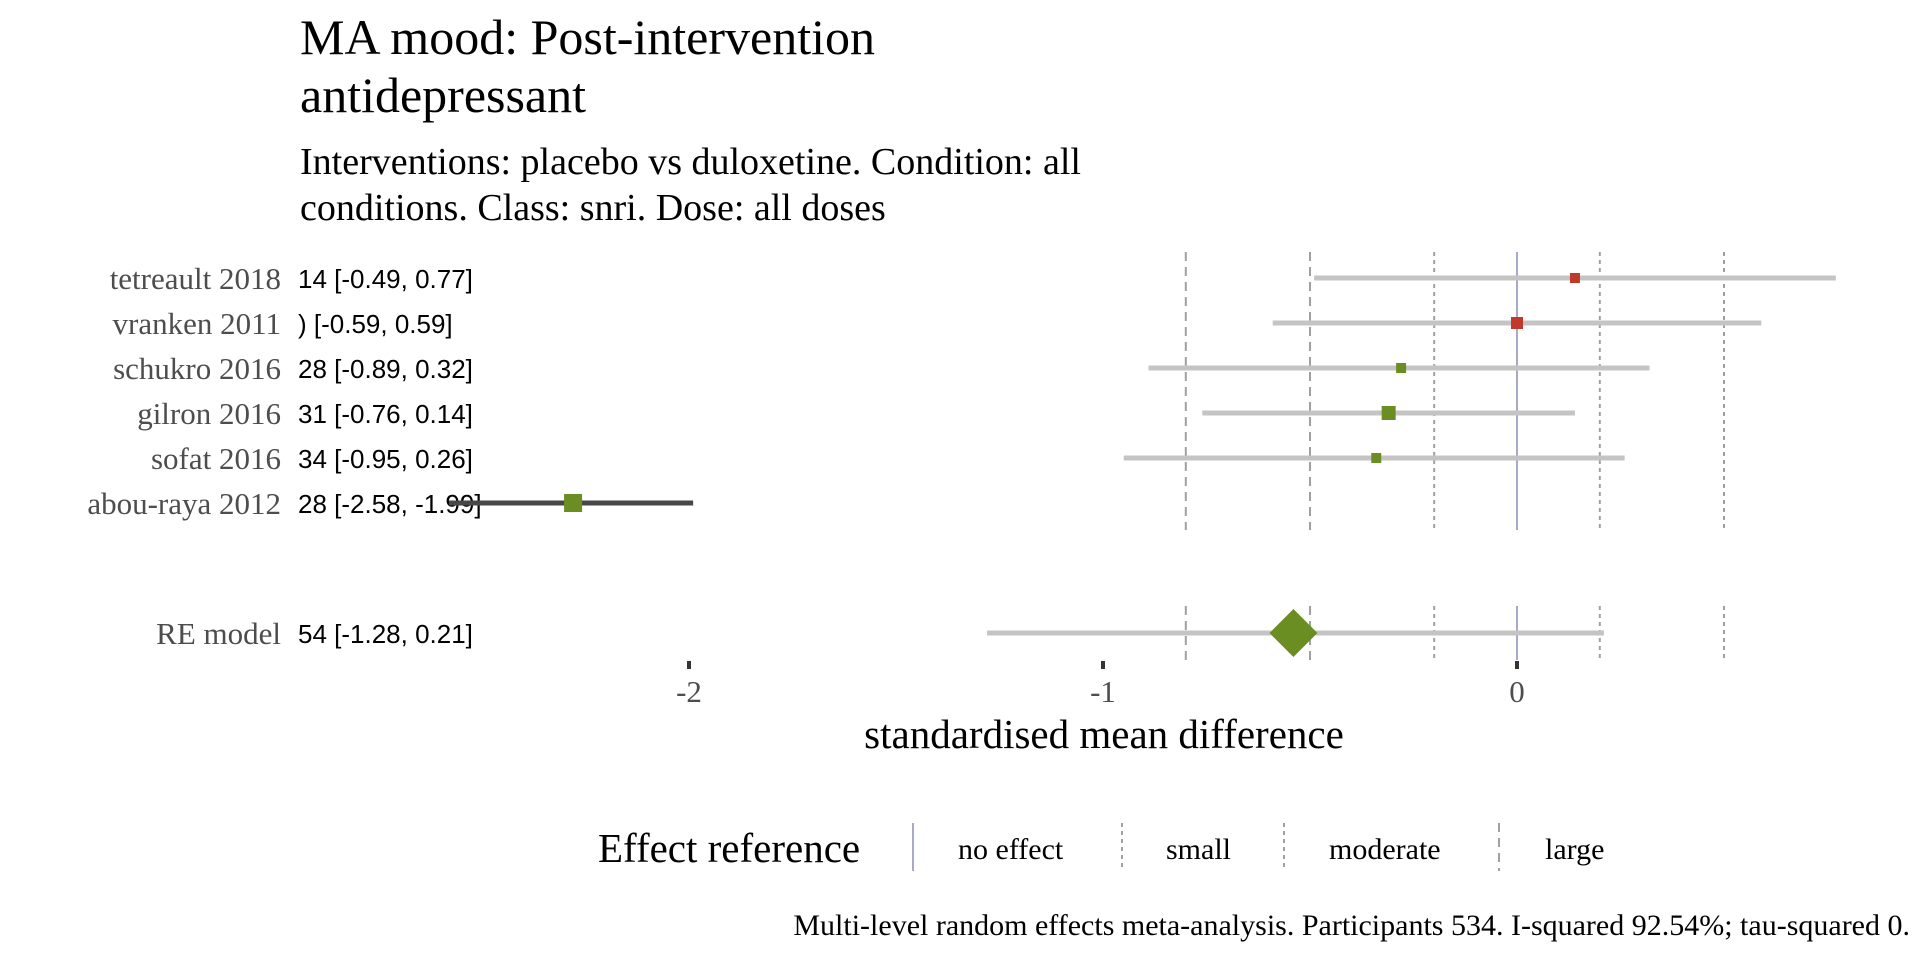 Image resolution: width=1920 pixels, height=960 pixels. What do you see at coordinates (1011, 849) in the screenshot?
I see `legend-label: no effect` at bounding box center [1011, 849].